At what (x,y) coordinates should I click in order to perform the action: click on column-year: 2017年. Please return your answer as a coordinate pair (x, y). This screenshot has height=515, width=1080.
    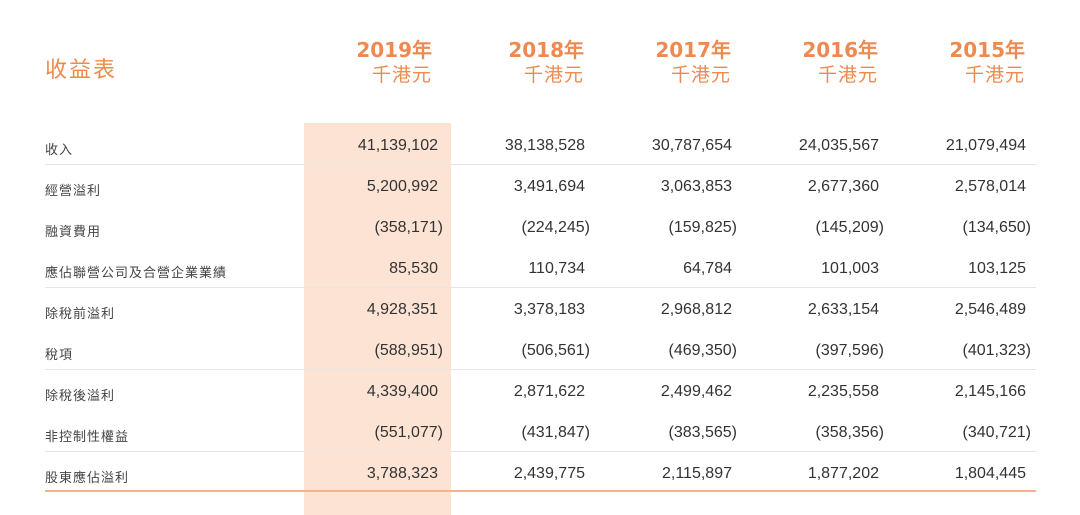
    Looking at the image, I should click on (693, 50).